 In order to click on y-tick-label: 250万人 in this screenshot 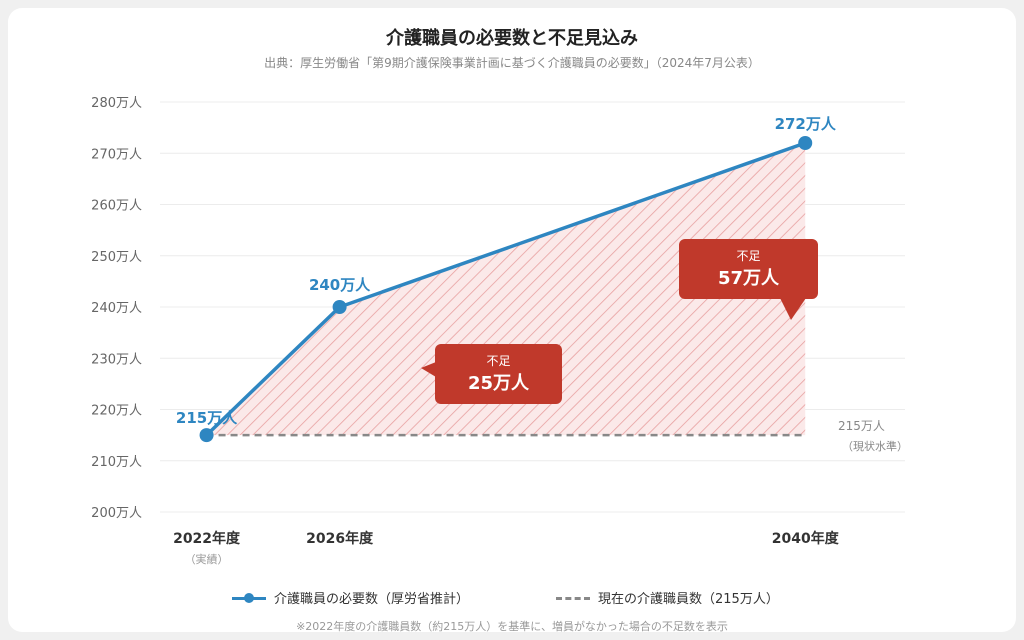, I will do `click(116, 257)`.